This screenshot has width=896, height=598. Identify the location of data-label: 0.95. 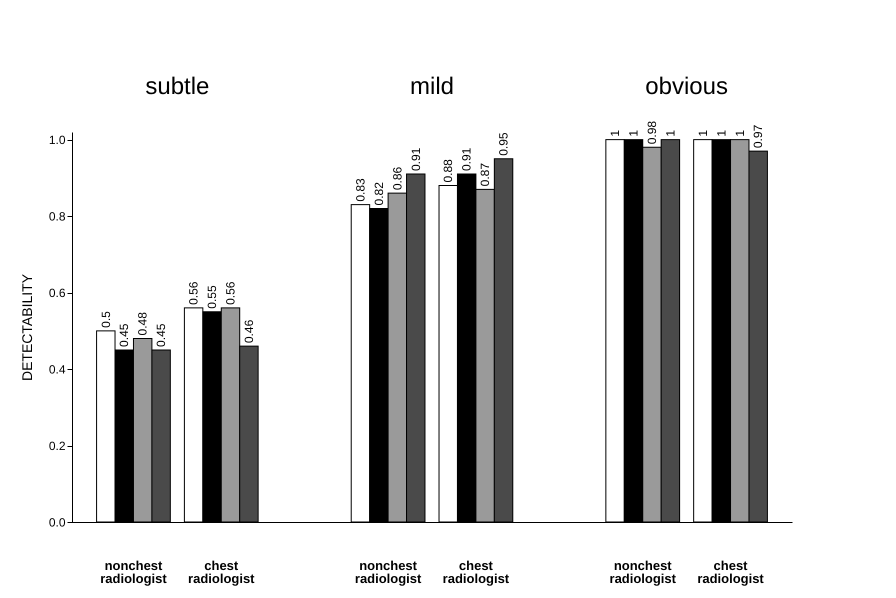
(503, 144).